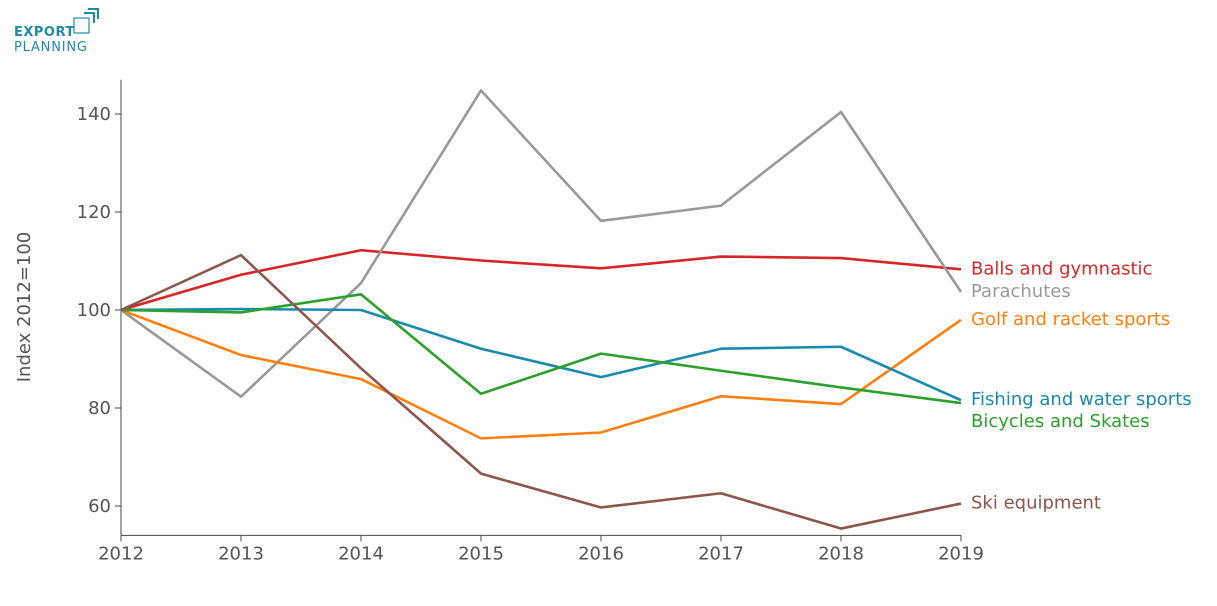 The width and height of the screenshot is (1217, 606). What do you see at coordinates (601, 553) in the screenshot?
I see `x-tick-label: 2016` at bounding box center [601, 553].